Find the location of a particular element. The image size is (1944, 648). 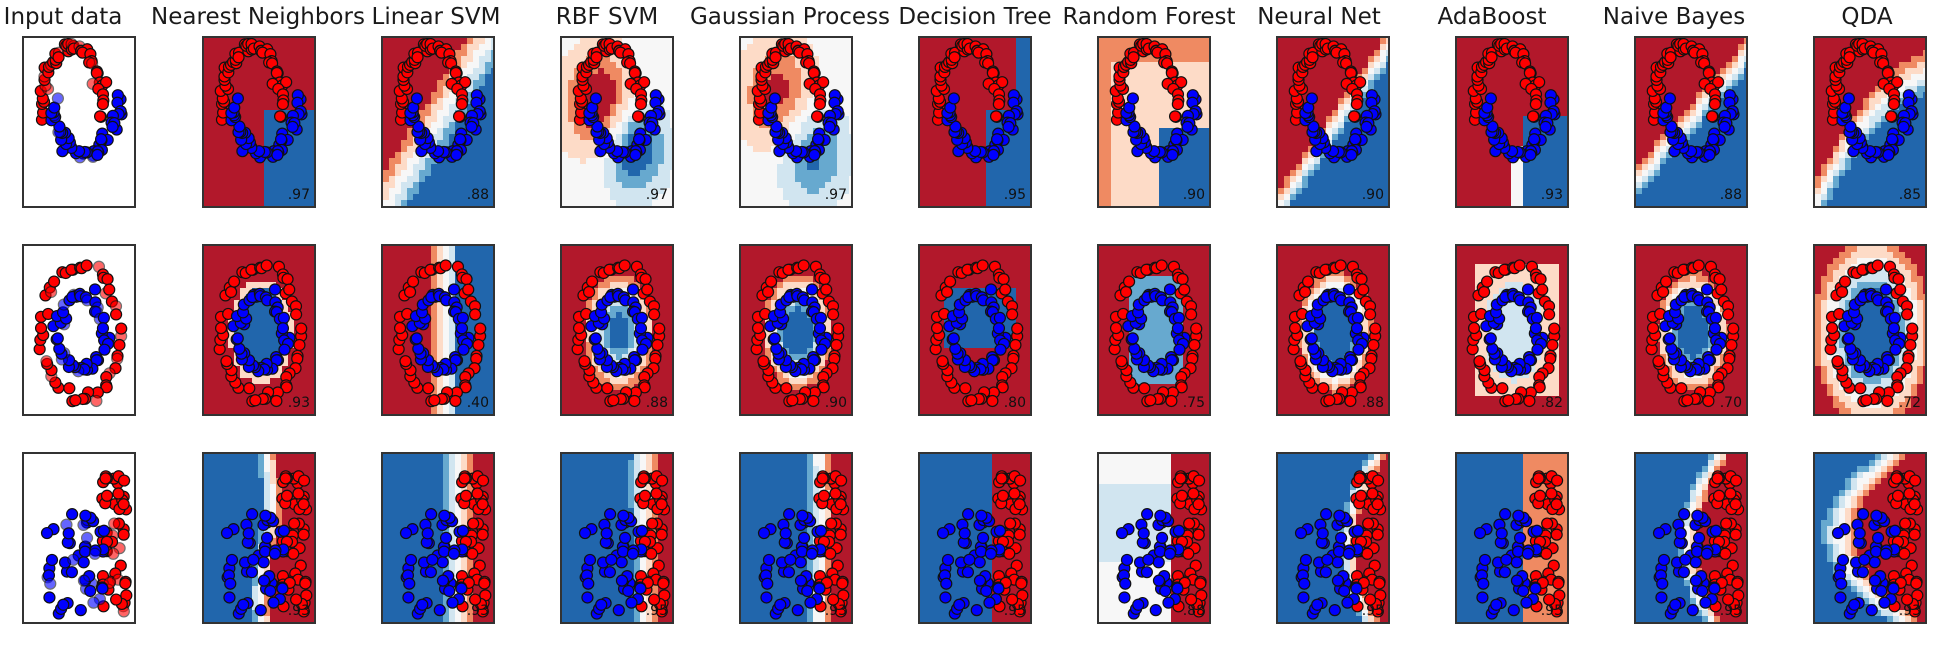

accuracy-score: .88 is located at coordinates (477, 195).